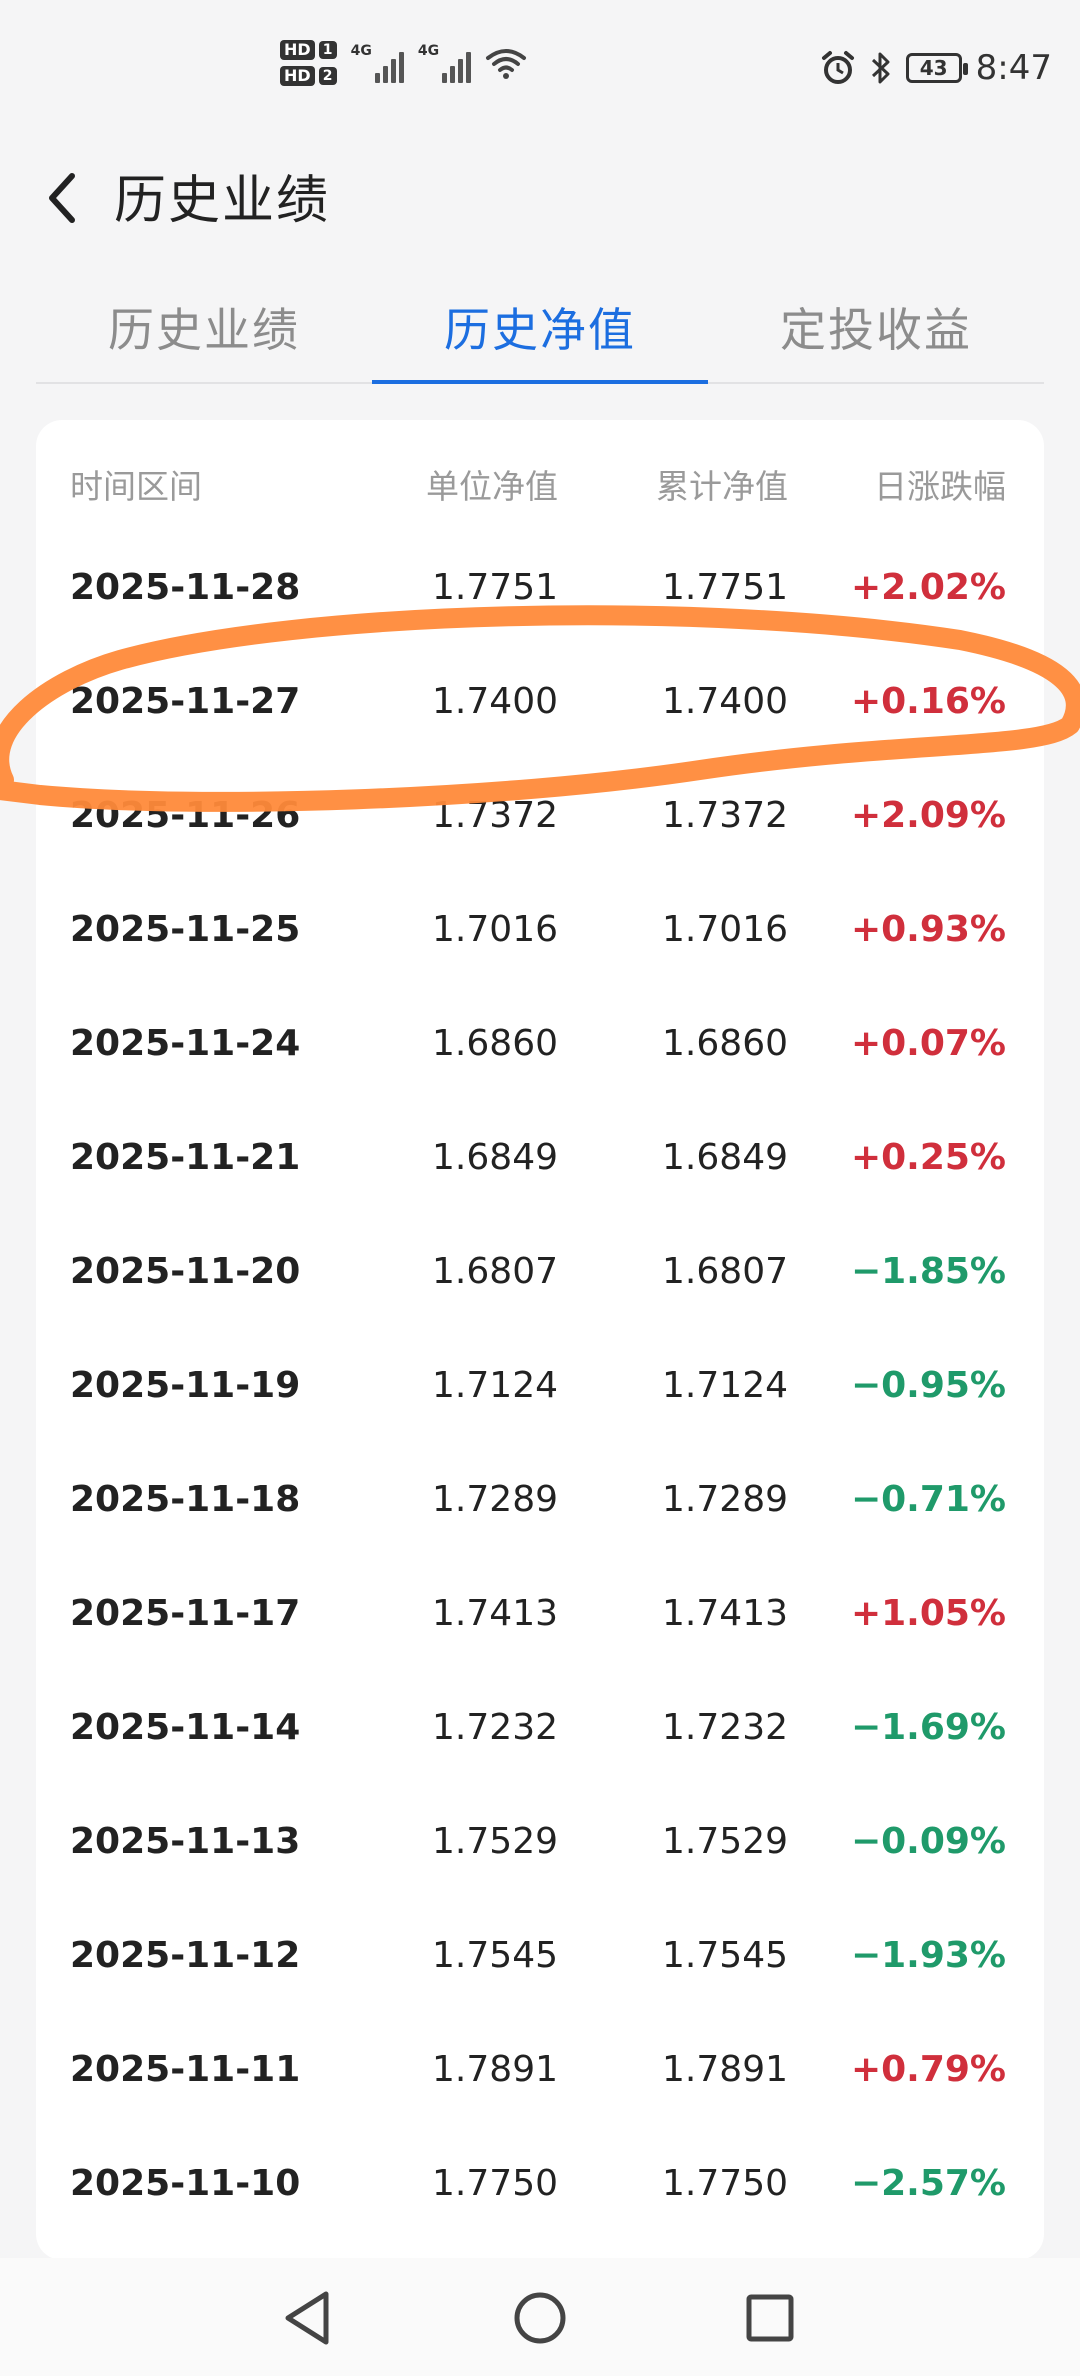 This screenshot has width=1080, height=2376. I want to click on row-date: 2025-11-20, so click(185, 1271).